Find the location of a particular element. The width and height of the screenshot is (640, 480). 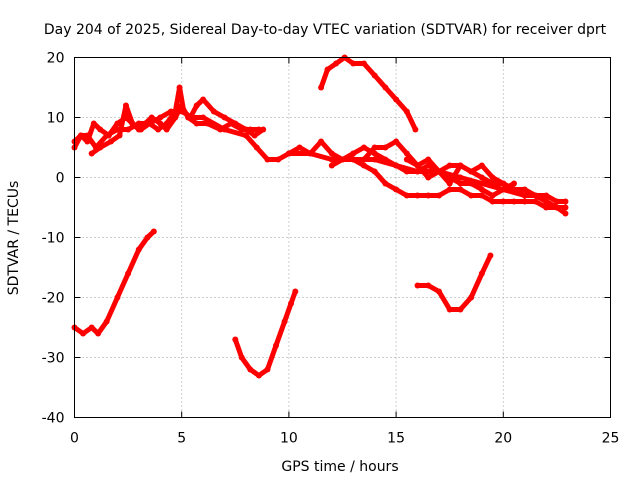

y-tick-label: -30 is located at coordinates (53, 359).